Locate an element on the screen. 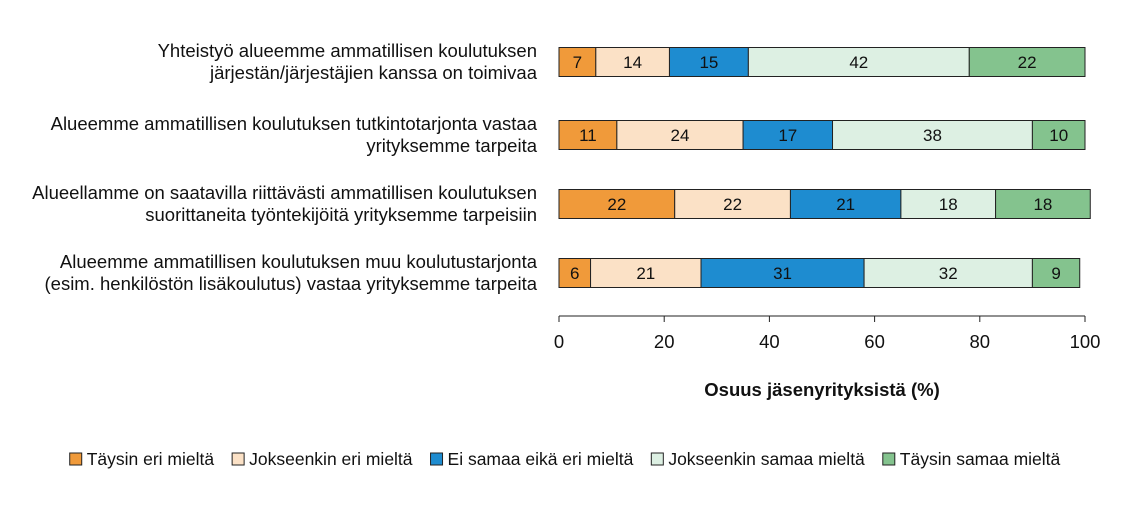  x-axis-title: Osuus jäsenyrityksistä (%) is located at coordinates (821, 389).